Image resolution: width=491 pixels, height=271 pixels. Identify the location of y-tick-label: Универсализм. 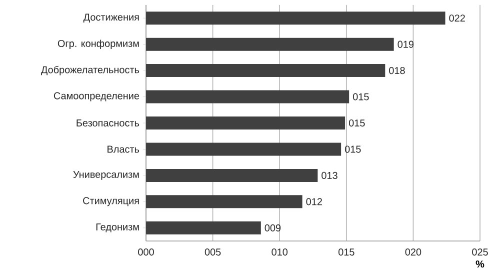
(106, 175).